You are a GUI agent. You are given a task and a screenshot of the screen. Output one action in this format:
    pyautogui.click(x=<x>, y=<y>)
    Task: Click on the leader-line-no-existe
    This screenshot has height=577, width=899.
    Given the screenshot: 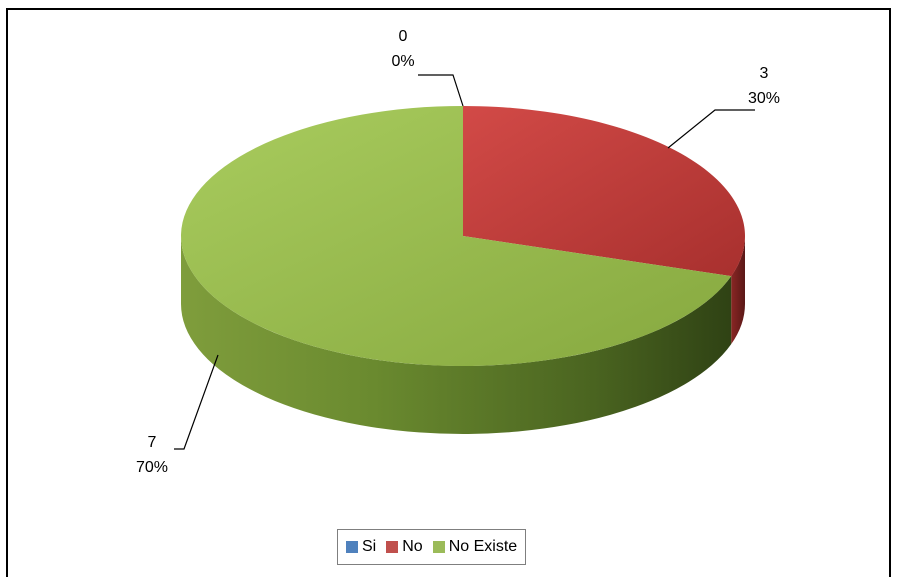 What is the action you would take?
    pyautogui.click(x=196, y=402)
    